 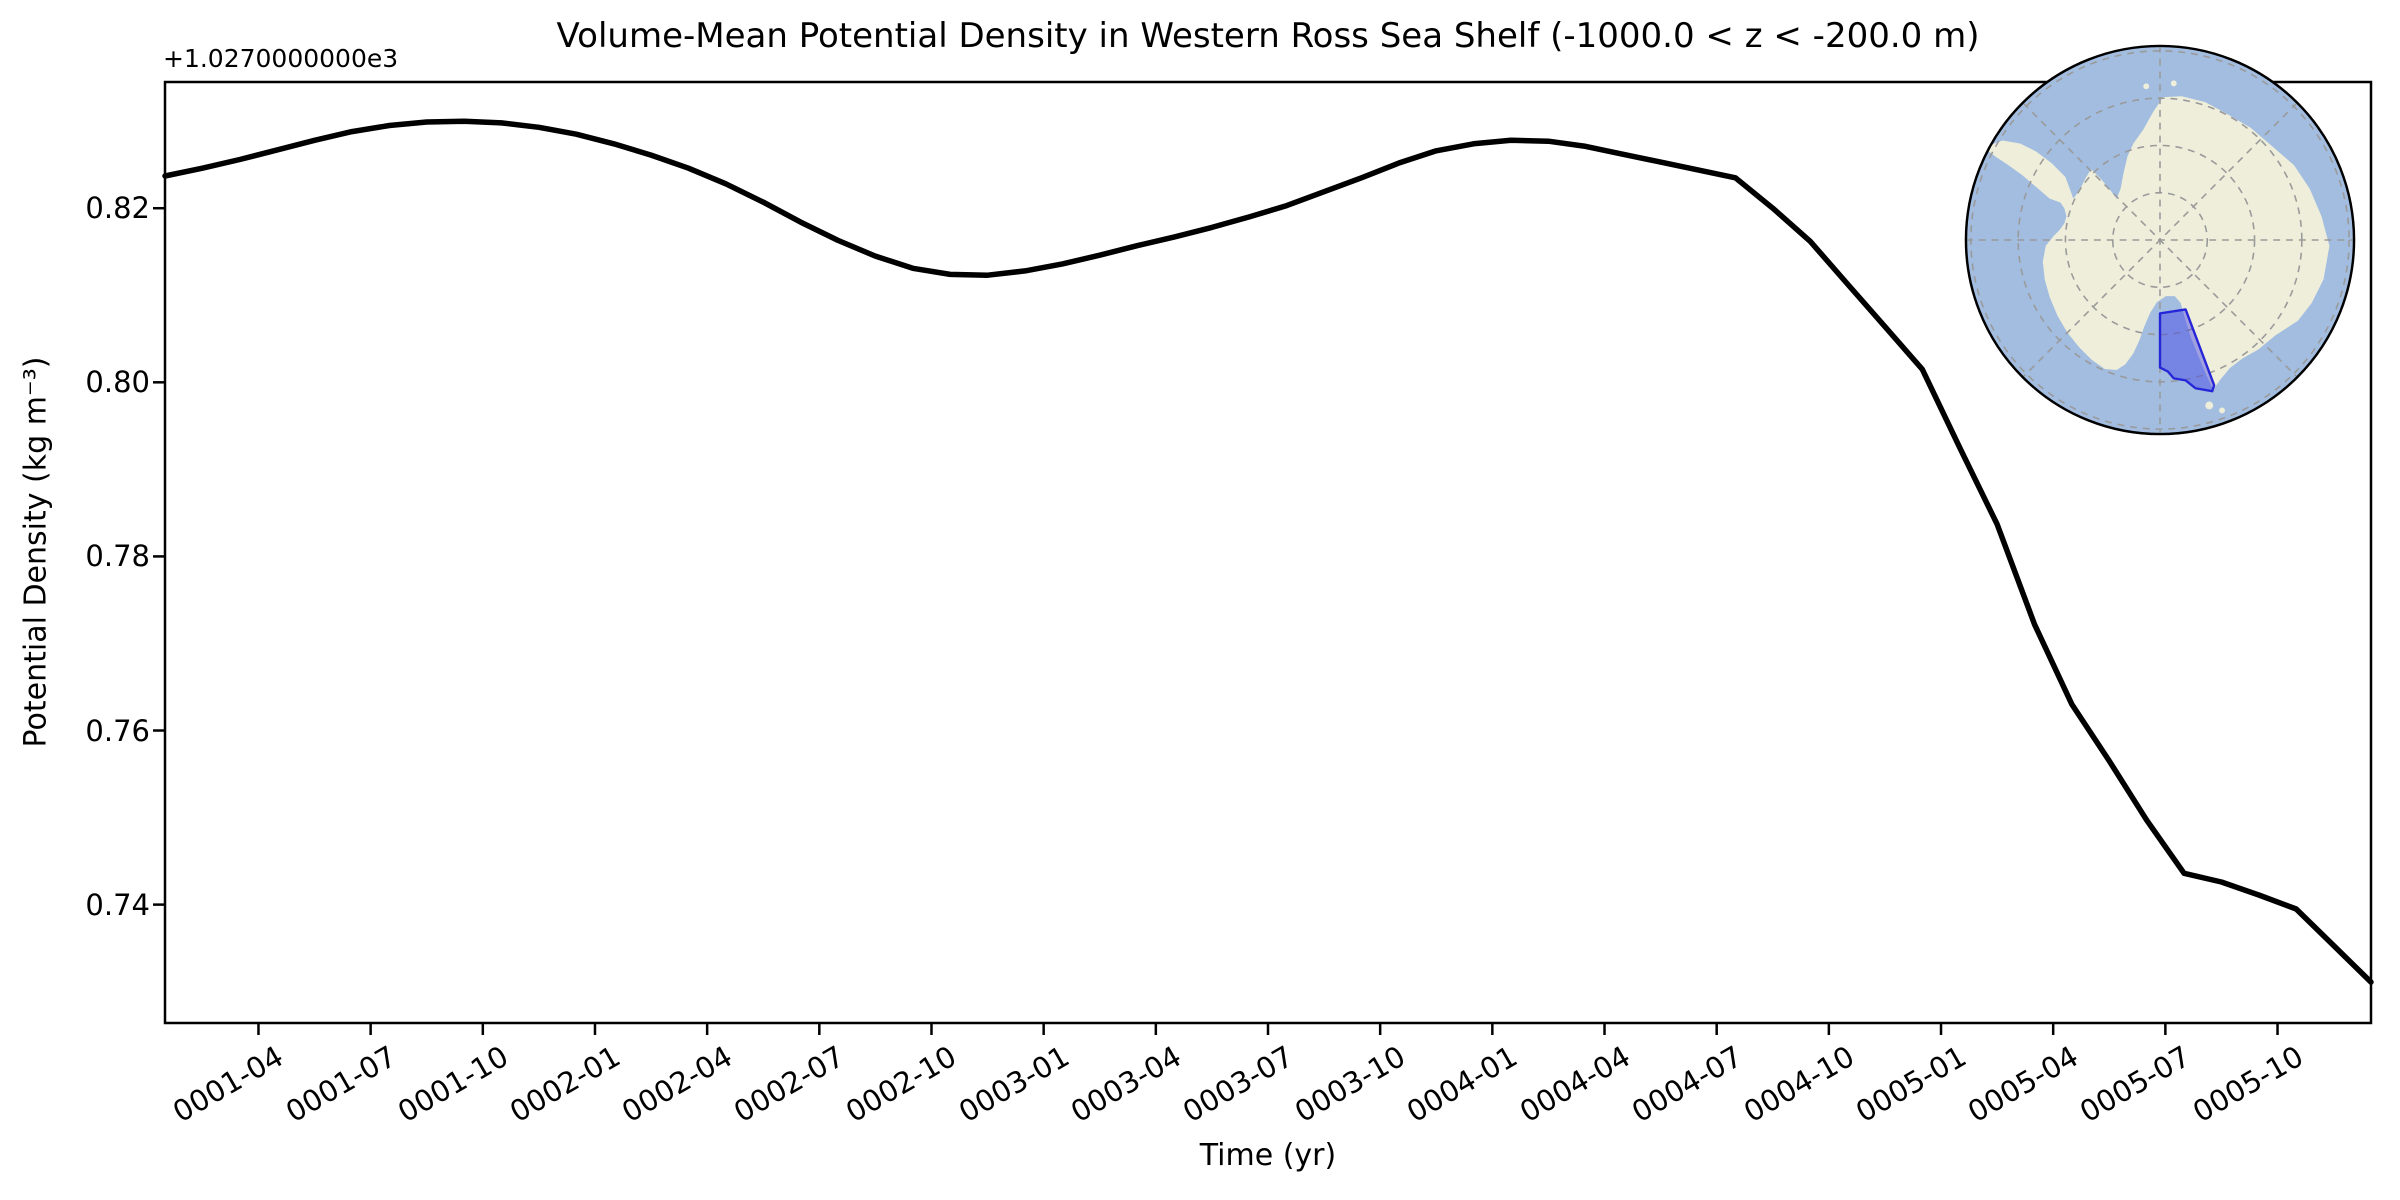 What do you see at coordinates (117, 382) in the screenshot?
I see `y-tick-label: 0.80` at bounding box center [117, 382].